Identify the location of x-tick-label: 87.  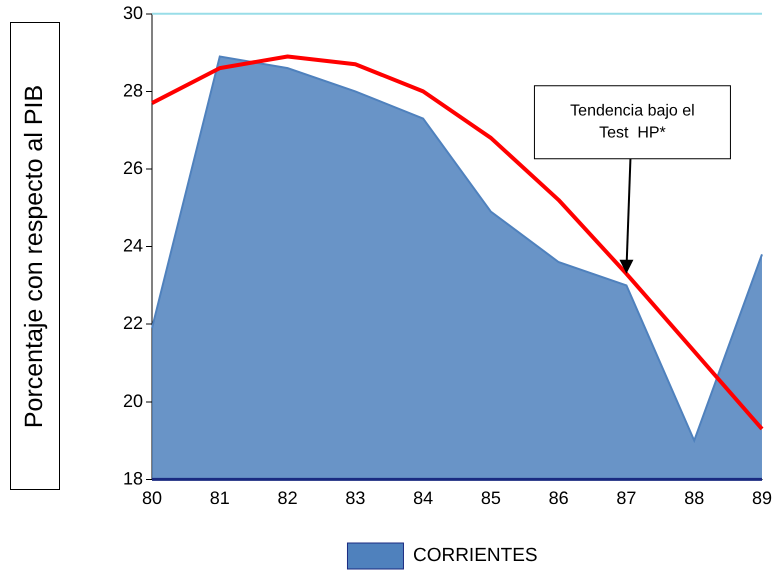
(626, 498).